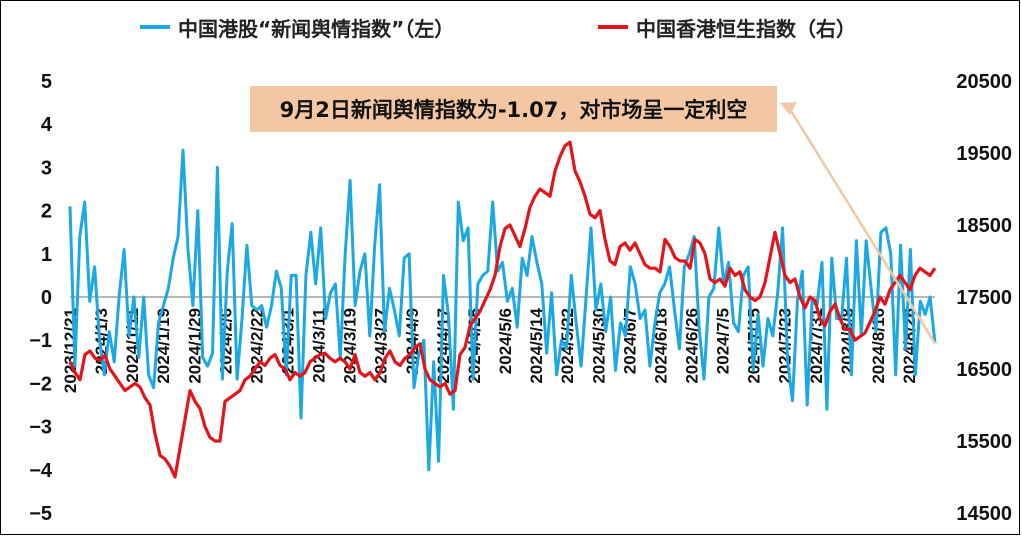  I want to click on legend-series-sentiment: 中国港股“新闻舆情指数”（左）, so click(297, 27).